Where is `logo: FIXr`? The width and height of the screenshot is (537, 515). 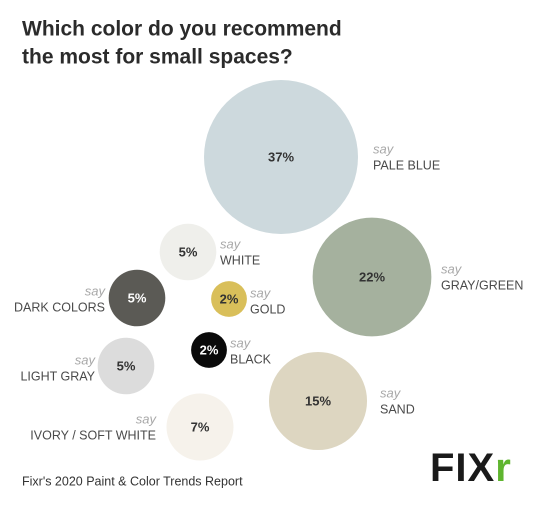 logo: FIXr is located at coordinates (471, 468).